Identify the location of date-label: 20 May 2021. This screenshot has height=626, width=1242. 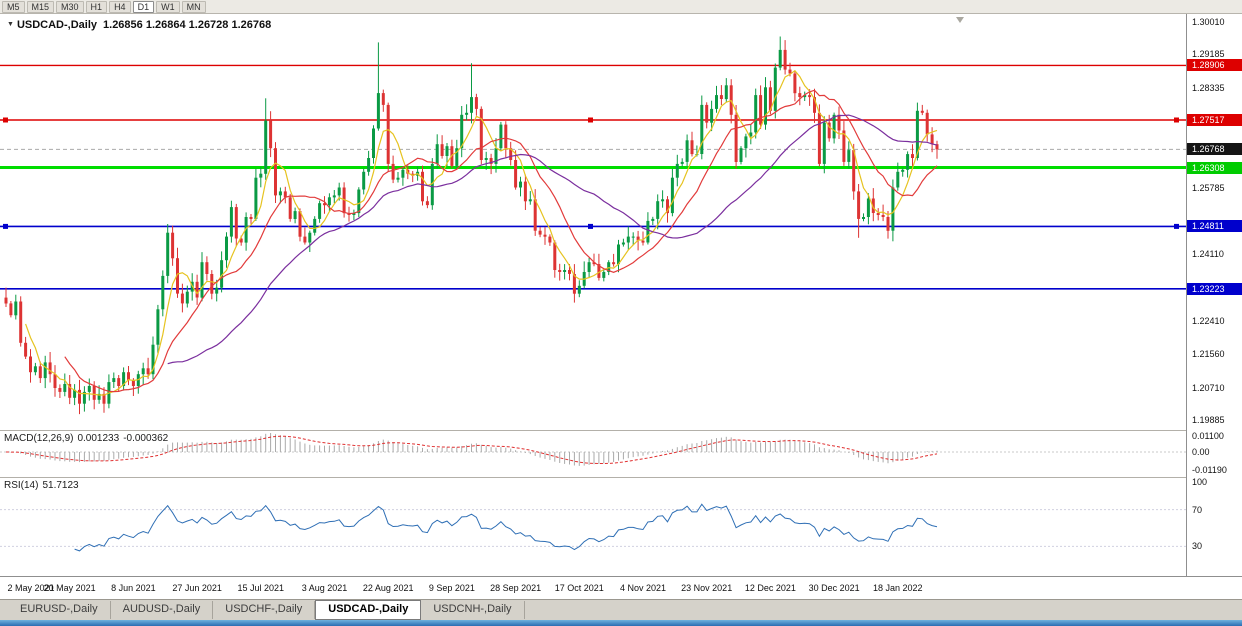
(69, 588).